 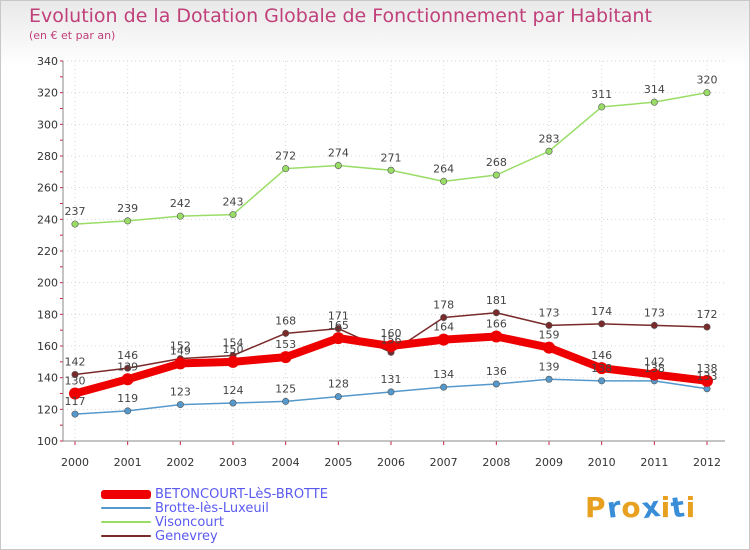 What do you see at coordinates (443, 327) in the screenshot?
I see `data-label: 164` at bounding box center [443, 327].